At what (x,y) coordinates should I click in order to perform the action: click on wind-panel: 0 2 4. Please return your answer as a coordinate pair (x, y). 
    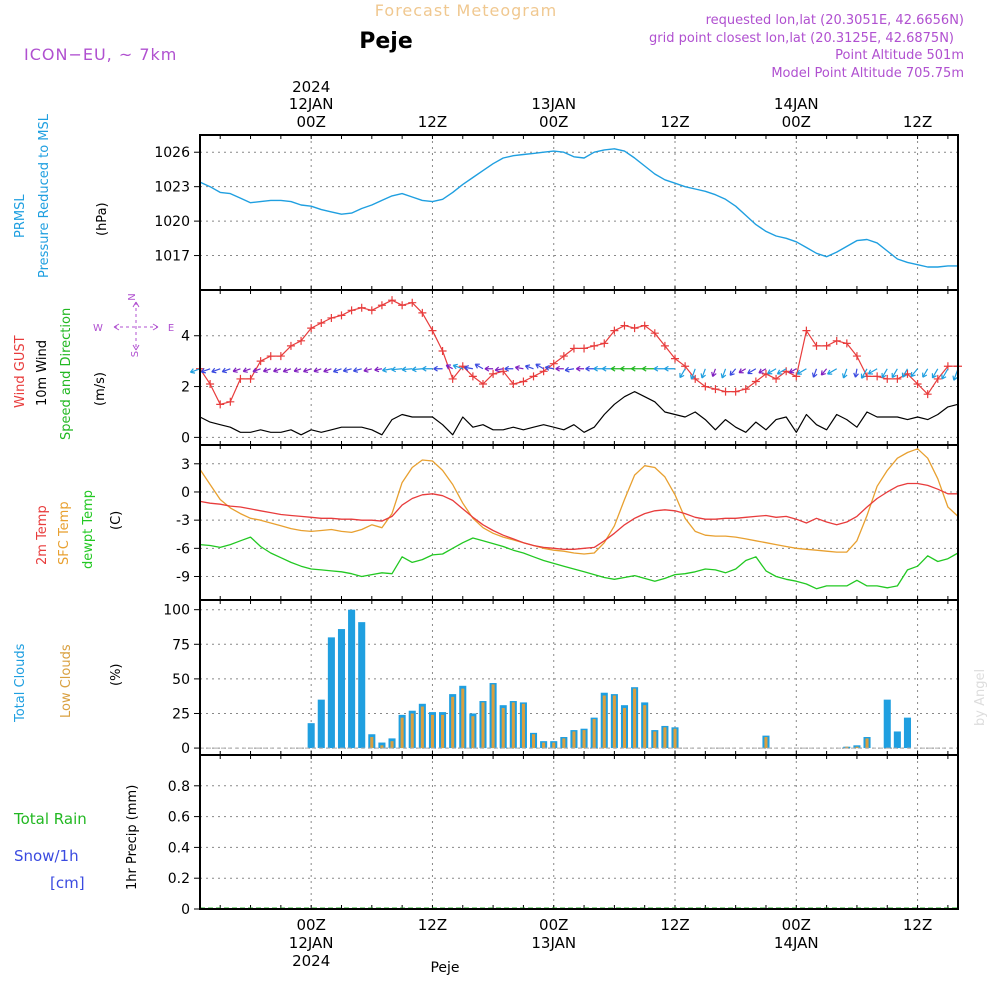
    Looking at the image, I should click on (569, 368).